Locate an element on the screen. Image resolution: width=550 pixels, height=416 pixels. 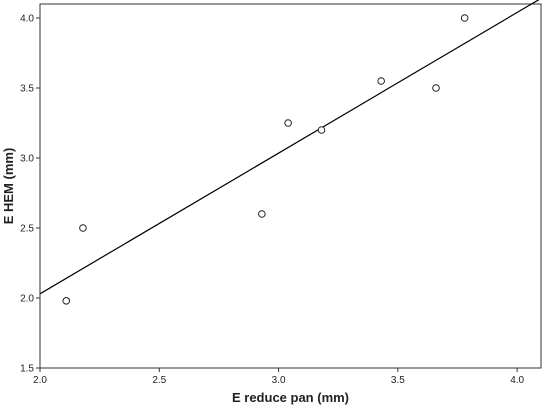
y-tick-label: 3.5 is located at coordinates (27, 89).